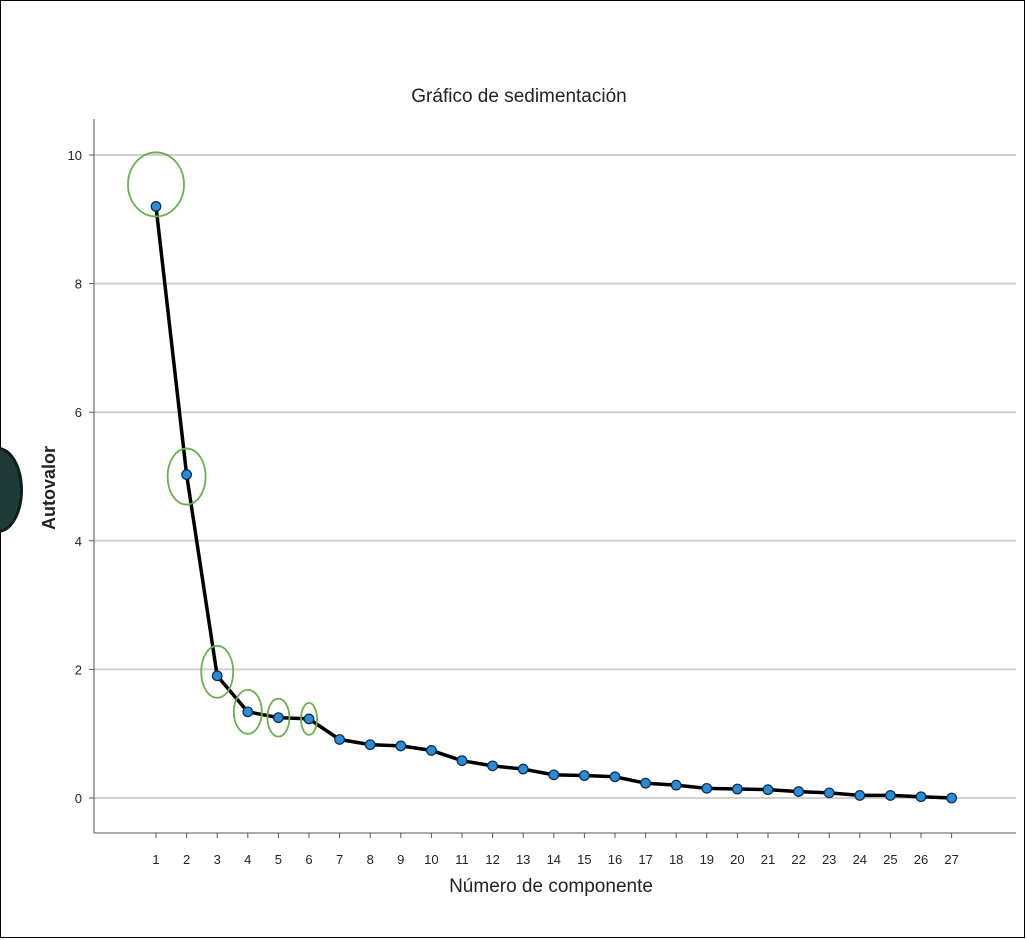  Describe the element at coordinates (370, 859) in the screenshot. I see `x-tick-label-8: 8` at that location.